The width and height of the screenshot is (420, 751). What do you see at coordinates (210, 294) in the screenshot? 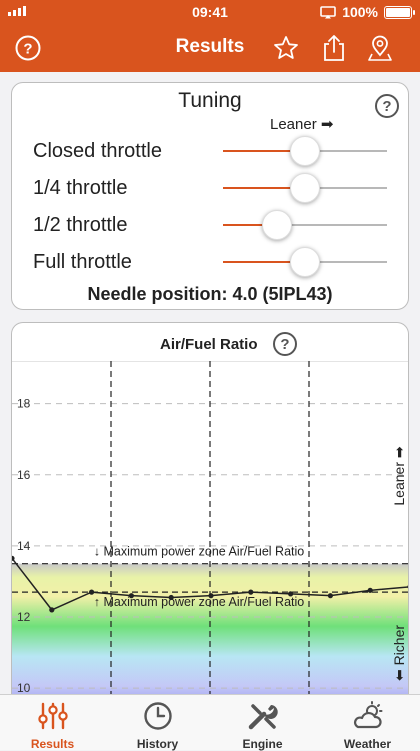
I see `needle-position: Needle position: 4.0 (5IPL43)` at bounding box center [210, 294].